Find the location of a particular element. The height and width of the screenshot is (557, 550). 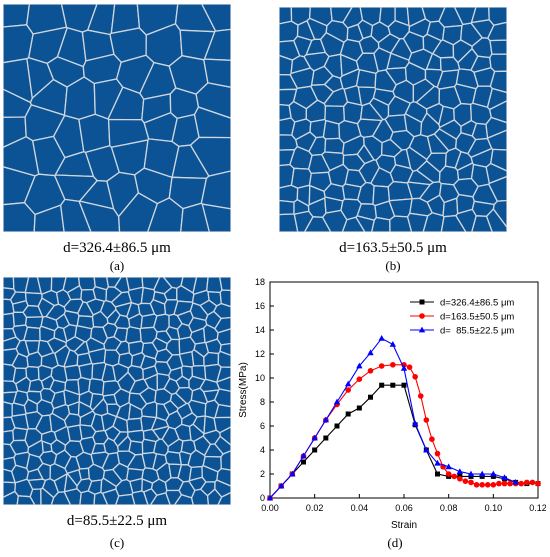

x-tick-label: 0.06 is located at coordinates (404, 508).